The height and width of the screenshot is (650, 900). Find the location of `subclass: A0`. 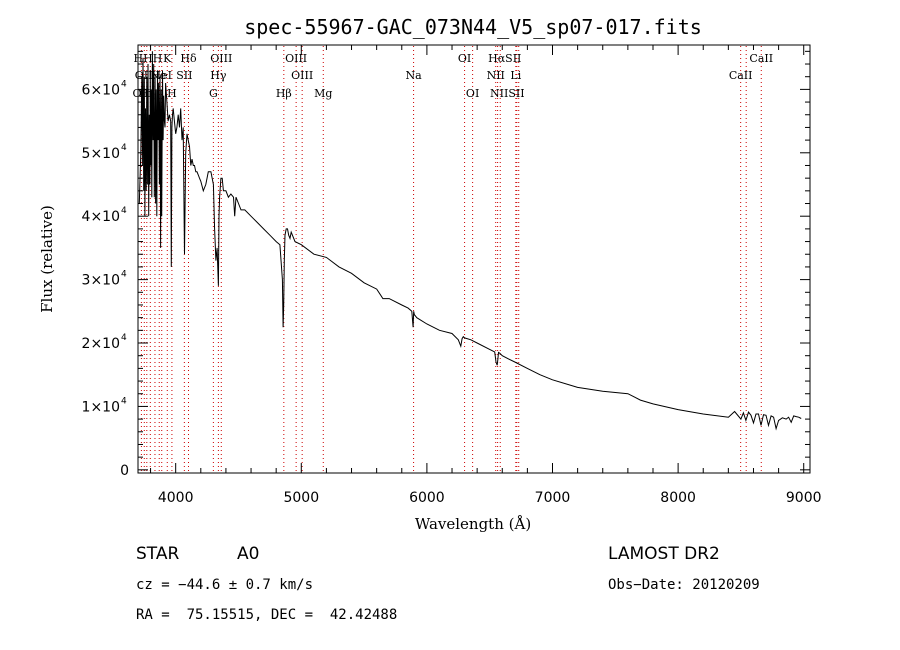

subclass: A0 is located at coordinates (248, 554).